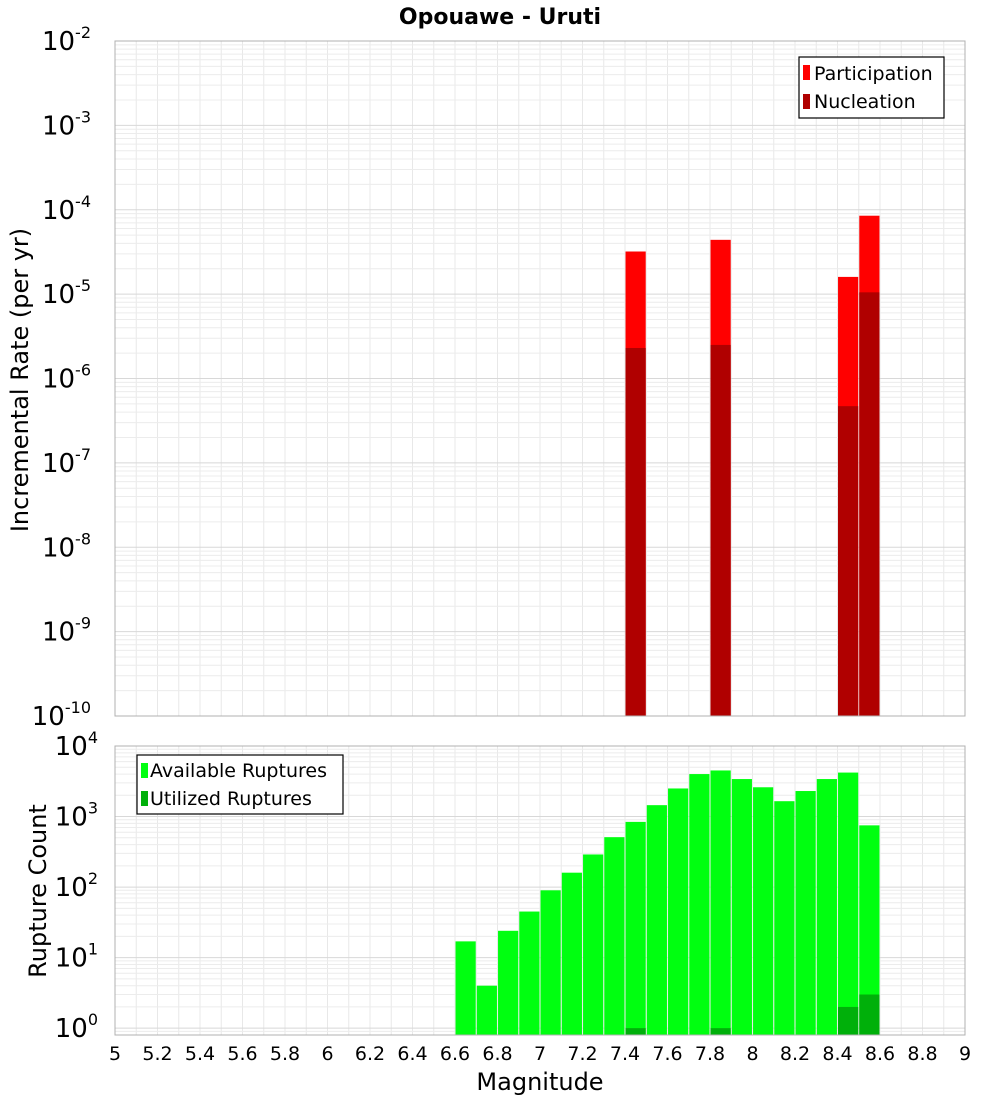  What do you see at coordinates (61, 715) in the screenshot?
I see `y-tick-label: 10⁻¹⁰` at bounding box center [61, 715].